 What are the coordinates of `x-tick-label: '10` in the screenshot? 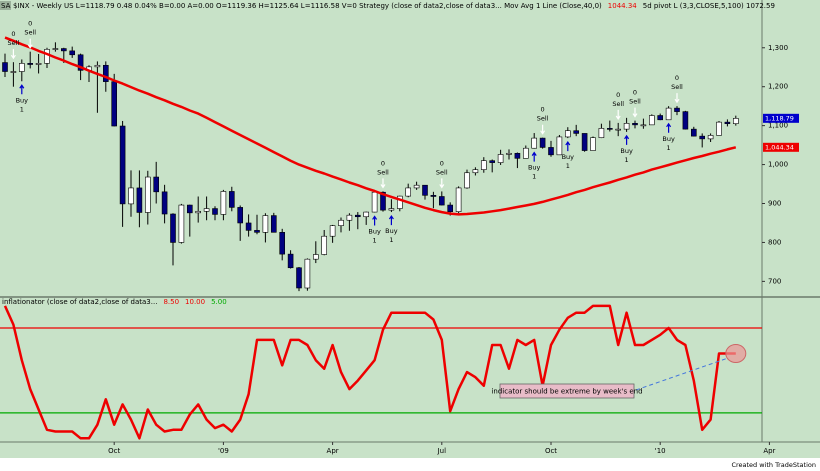 It's located at (660, 451).